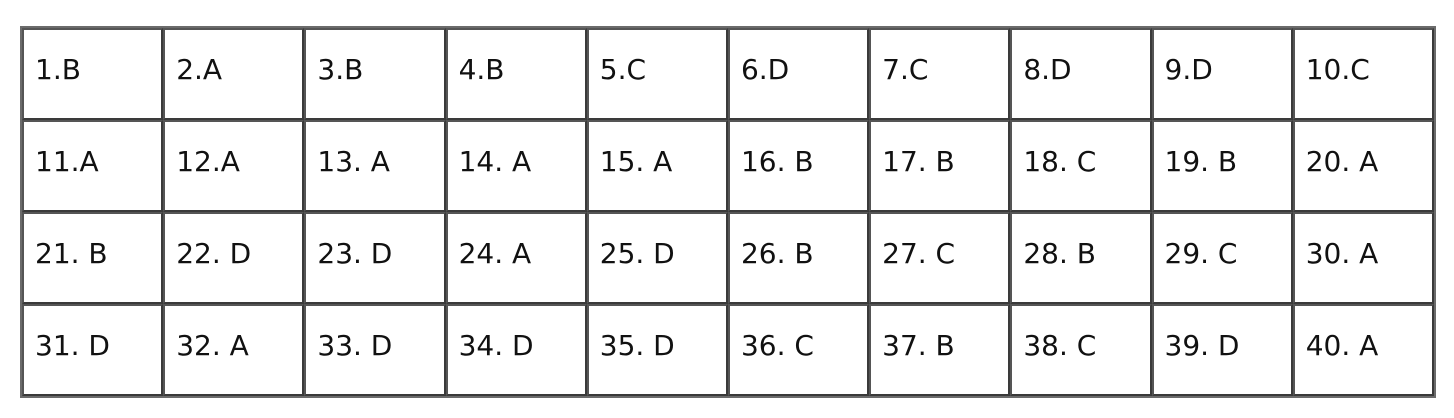 The height and width of the screenshot is (418, 1454). I want to click on answer-cell: 20. A, so click(1363, 166).